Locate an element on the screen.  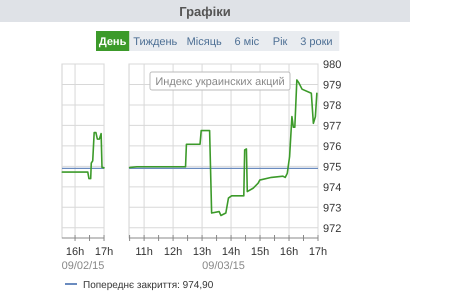
y-tick-label: 974 is located at coordinates (332, 188).